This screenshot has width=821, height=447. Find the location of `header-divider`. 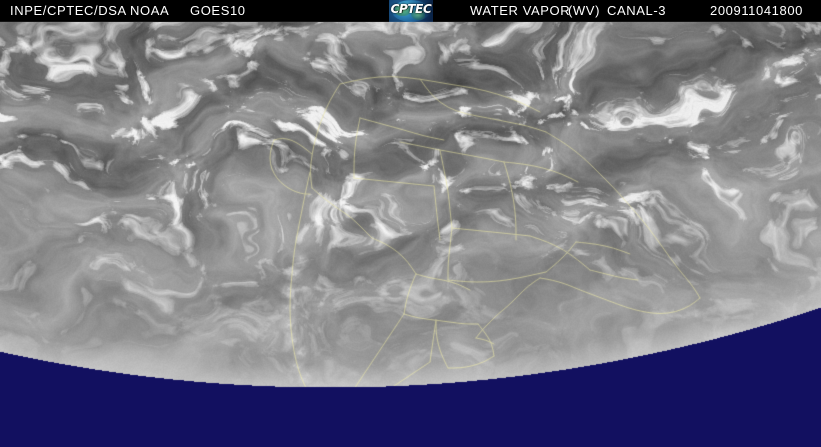

header-divider is located at coordinates (410, 21).